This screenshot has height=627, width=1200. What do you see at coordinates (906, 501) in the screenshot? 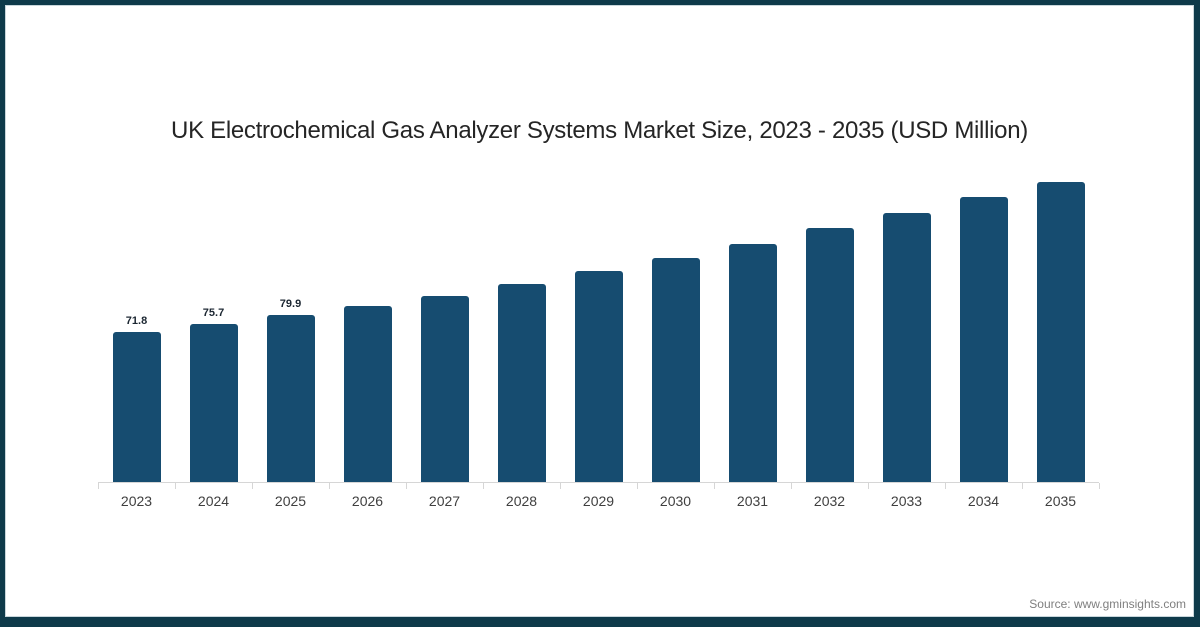
I see `x-tick-label-2033: 2033` at bounding box center [906, 501].